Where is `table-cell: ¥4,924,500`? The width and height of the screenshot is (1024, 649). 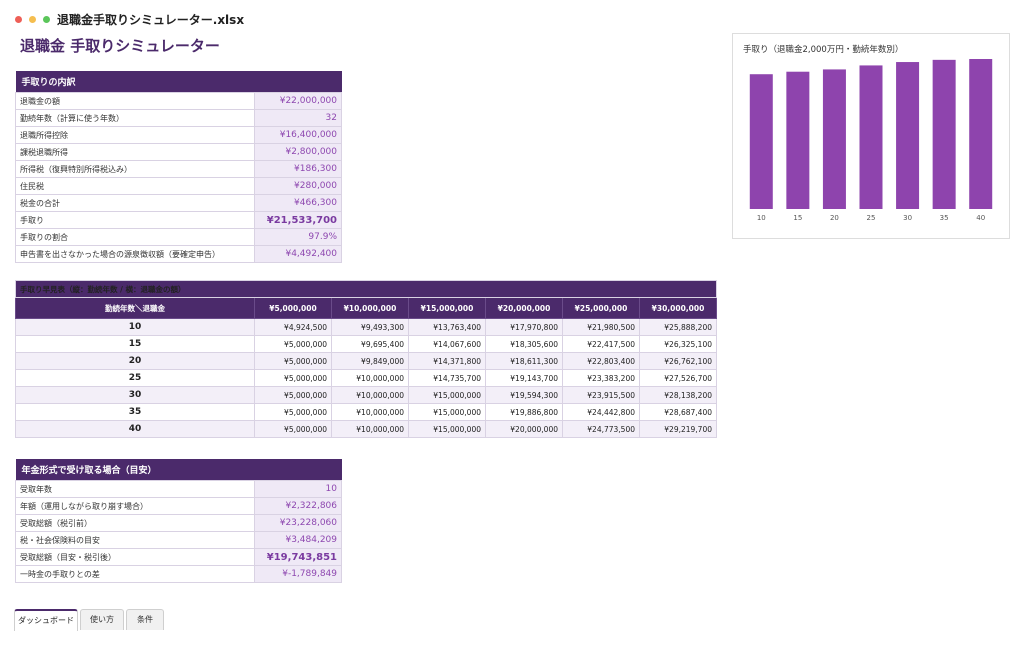 table-cell: ¥4,924,500 is located at coordinates (293, 327).